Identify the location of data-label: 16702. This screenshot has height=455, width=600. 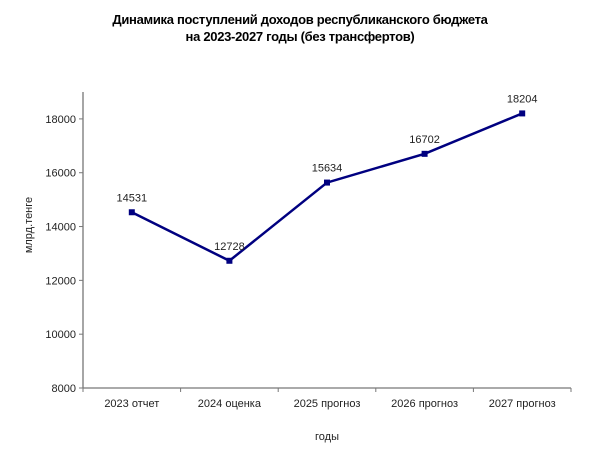
(424, 140).